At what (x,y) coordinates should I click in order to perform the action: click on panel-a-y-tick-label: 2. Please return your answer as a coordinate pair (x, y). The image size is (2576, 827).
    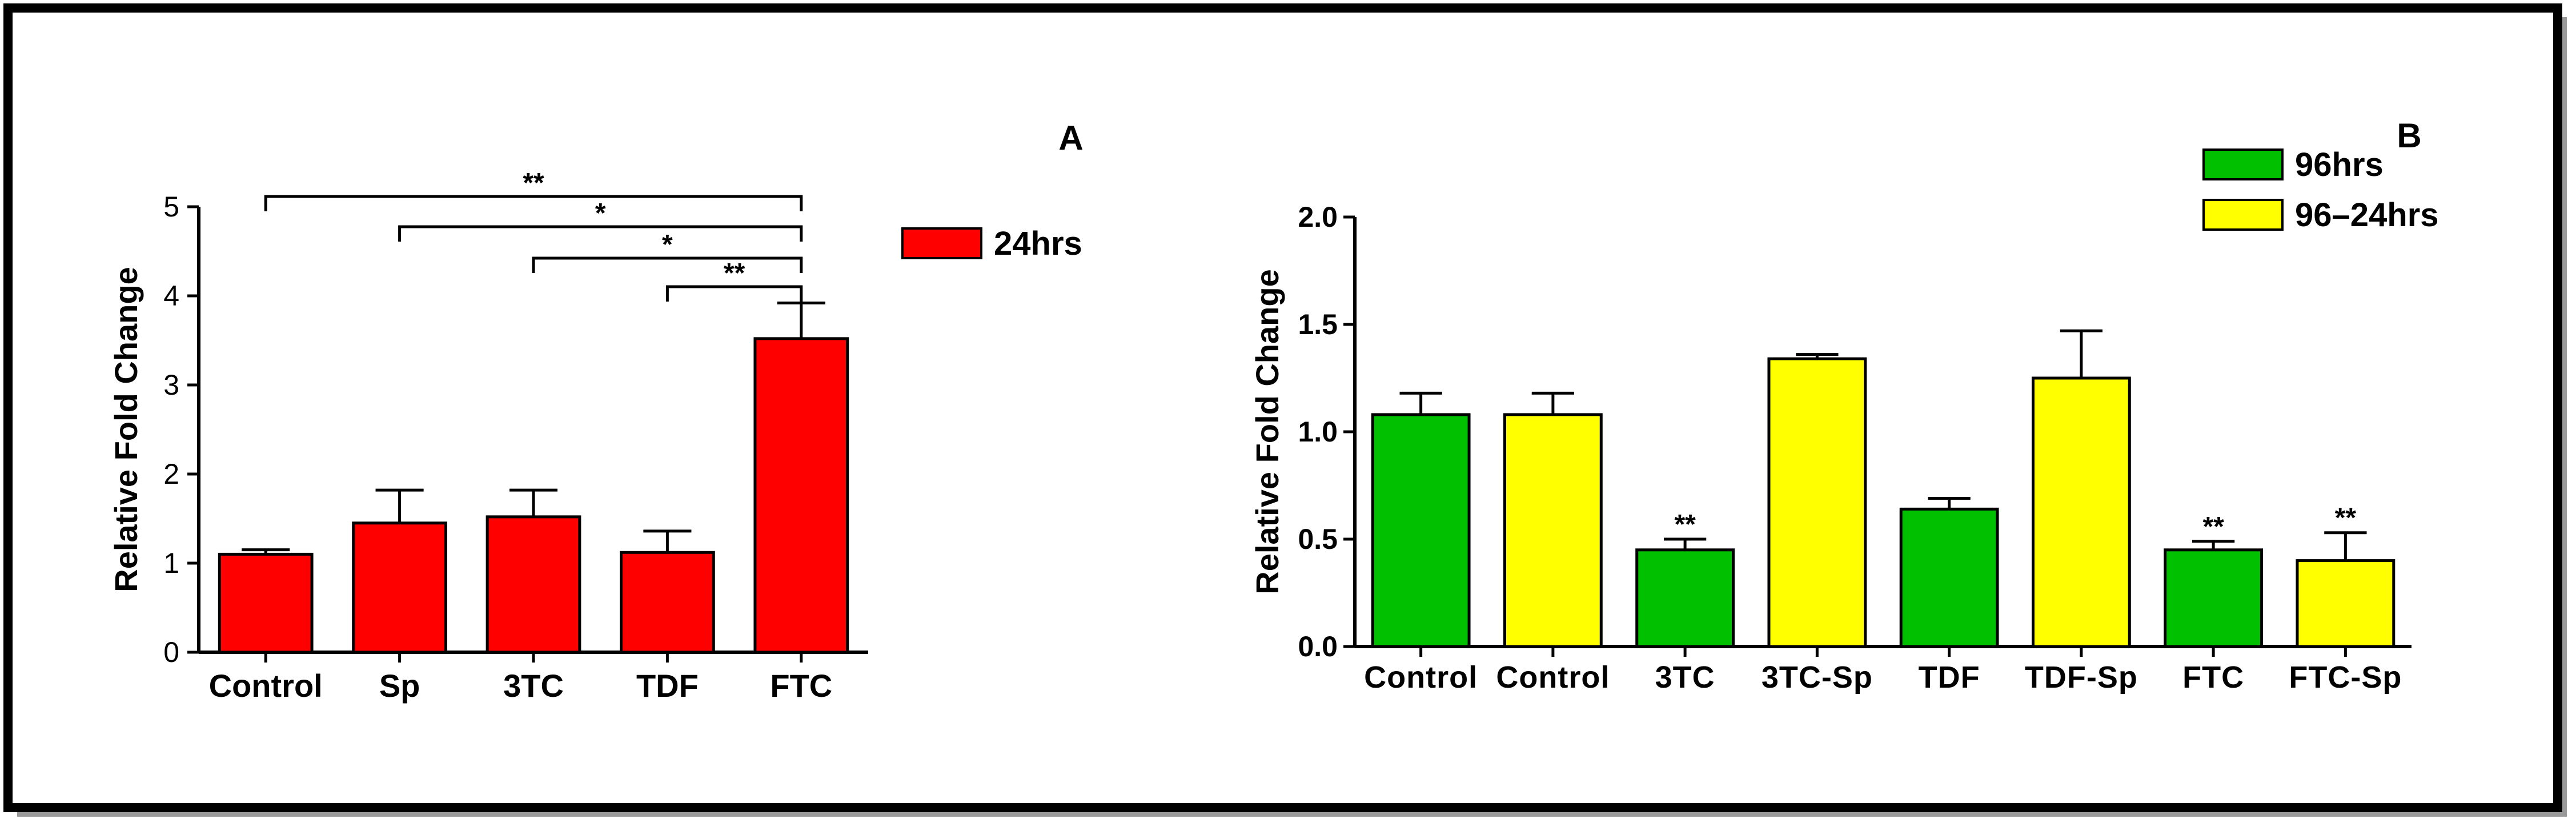
    Looking at the image, I should click on (171, 474).